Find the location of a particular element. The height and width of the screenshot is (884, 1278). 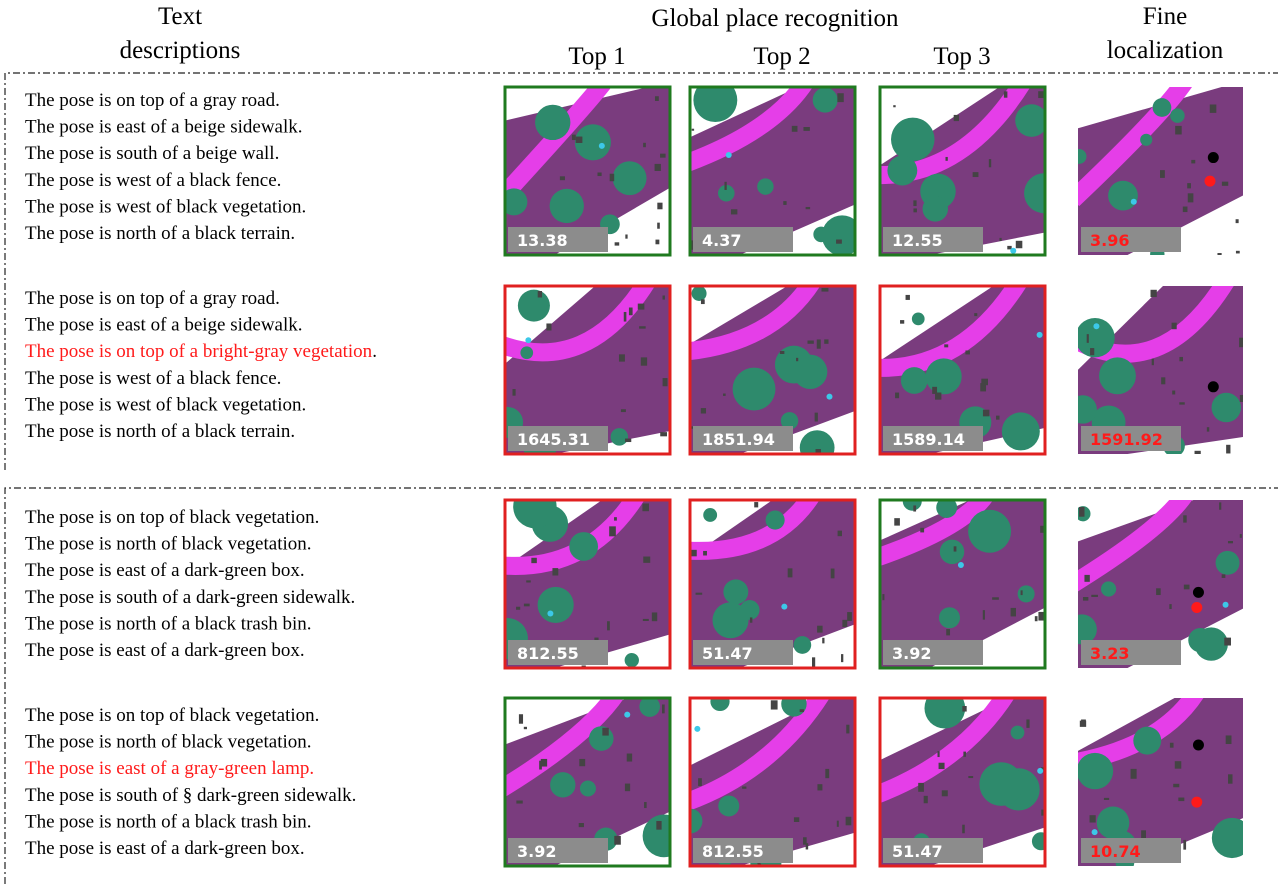

score: 3.92 is located at coordinates (911, 653).